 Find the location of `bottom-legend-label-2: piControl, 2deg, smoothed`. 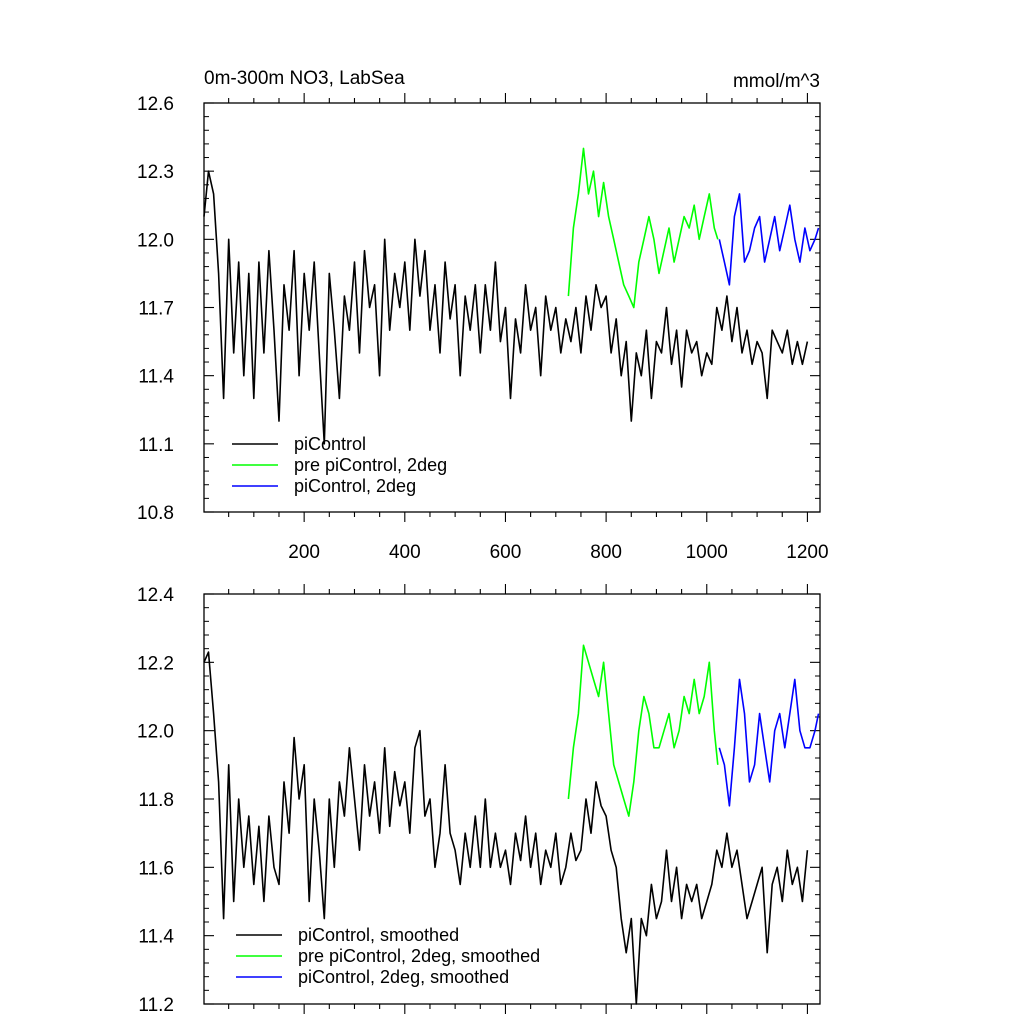

bottom-legend-label-2: piControl, 2deg, smoothed is located at coordinates (403, 977).